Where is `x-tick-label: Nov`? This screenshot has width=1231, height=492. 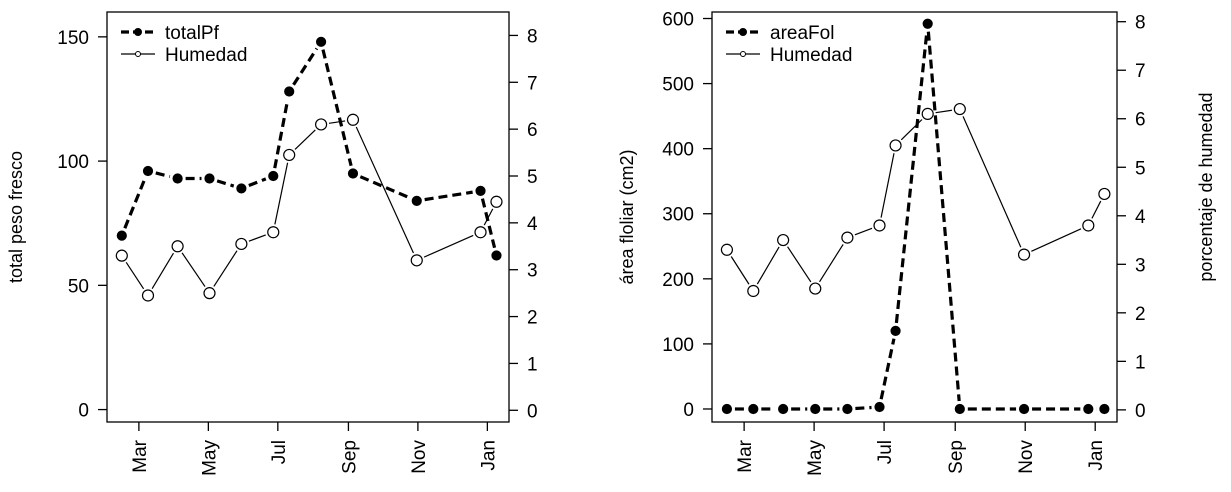 x-tick-label: Nov is located at coordinates (419, 457).